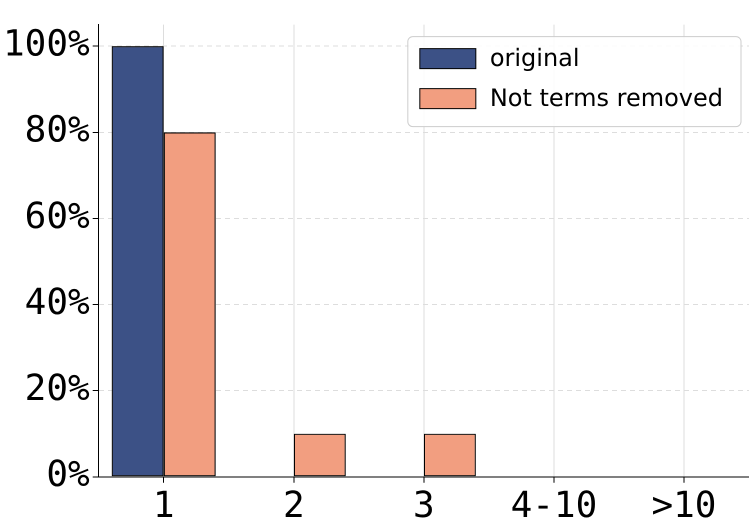 This screenshot has height=532, width=749. Describe the element at coordinates (57, 389) in the screenshot. I see `y-tick-label: 20%` at that location.